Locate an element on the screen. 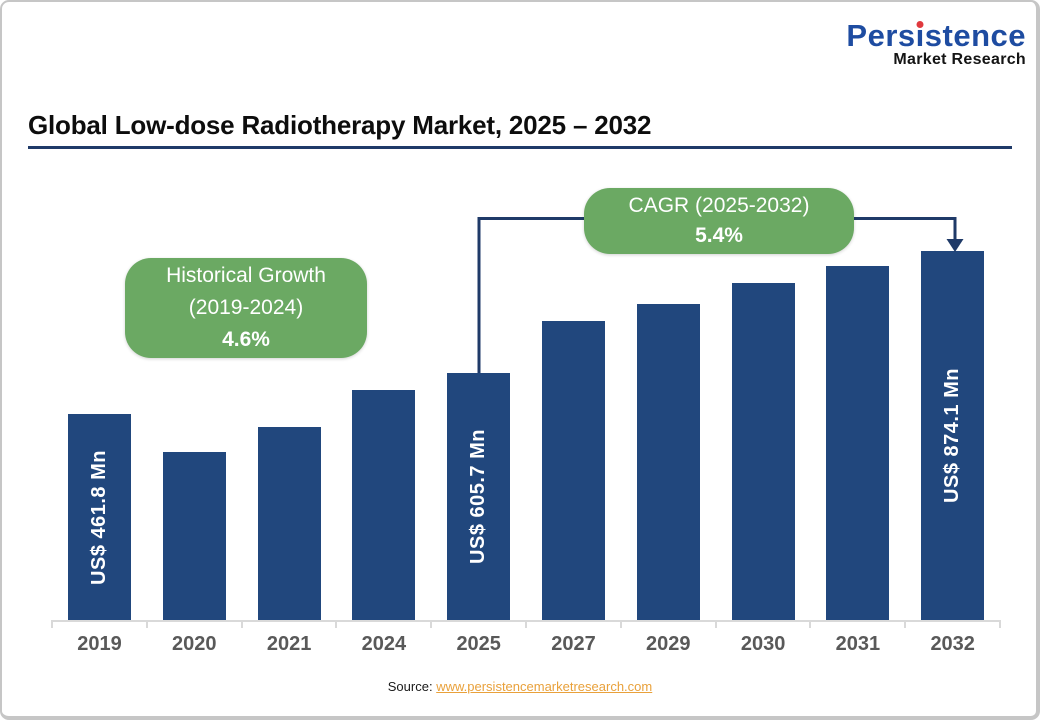 The width and height of the screenshot is (1040, 720). x-axis-label-2027: 2027 is located at coordinates (573, 644).